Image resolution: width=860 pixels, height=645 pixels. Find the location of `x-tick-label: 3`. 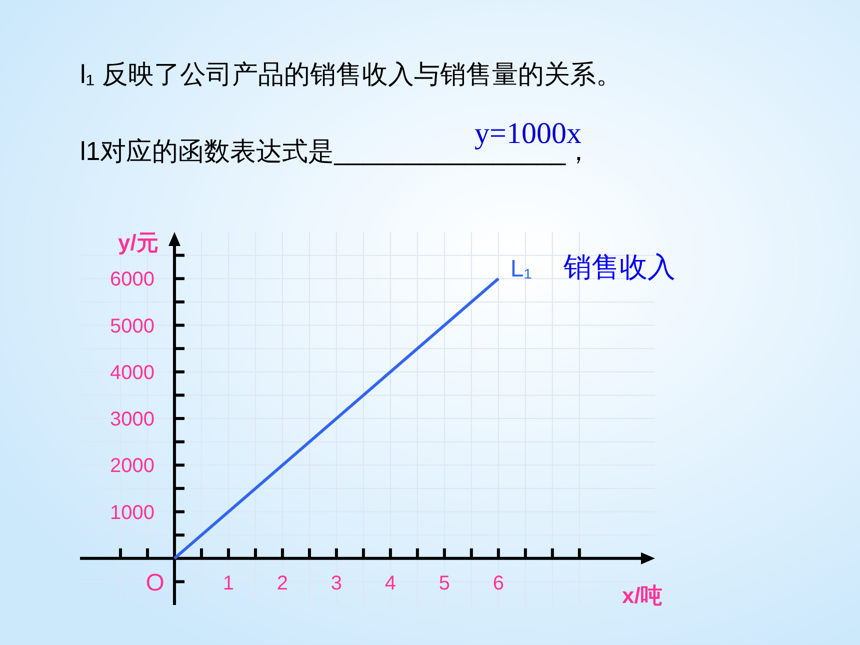

x-tick-label: 3 is located at coordinates (336, 583).